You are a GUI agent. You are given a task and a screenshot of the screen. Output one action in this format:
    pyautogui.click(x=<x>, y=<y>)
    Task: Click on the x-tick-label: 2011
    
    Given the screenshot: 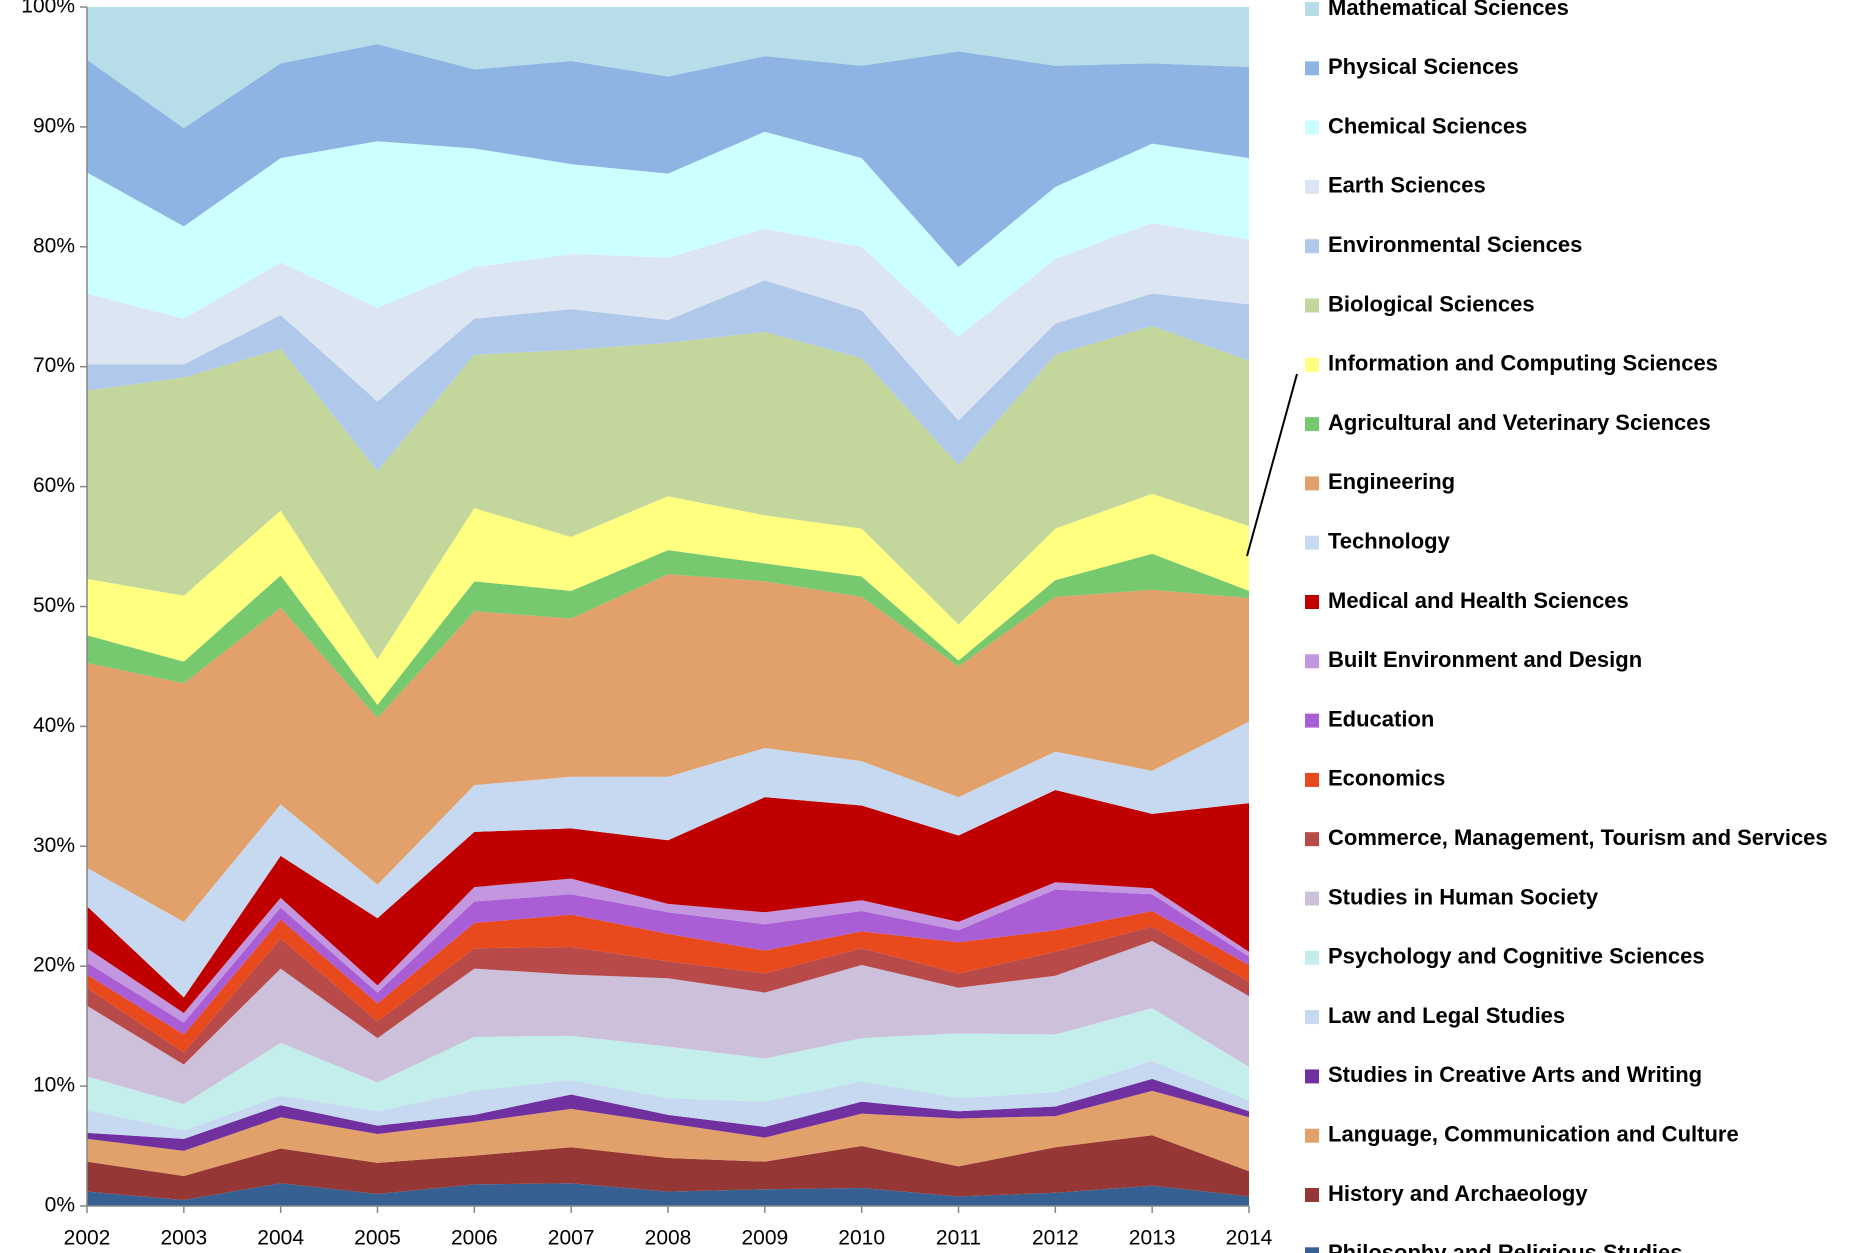 What is the action you would take?
    pyautogui.click(x=958, y=1238)
    